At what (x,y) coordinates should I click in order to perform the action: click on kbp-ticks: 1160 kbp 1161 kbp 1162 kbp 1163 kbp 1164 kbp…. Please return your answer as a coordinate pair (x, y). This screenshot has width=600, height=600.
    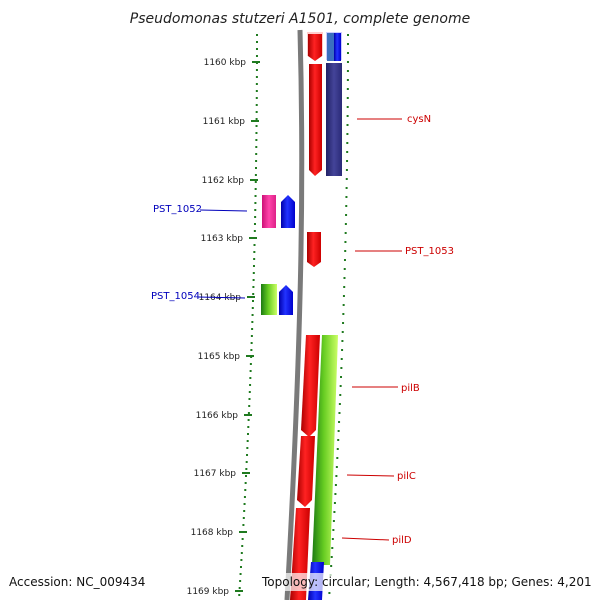
    Looking at the image, I should click on (223, 327).